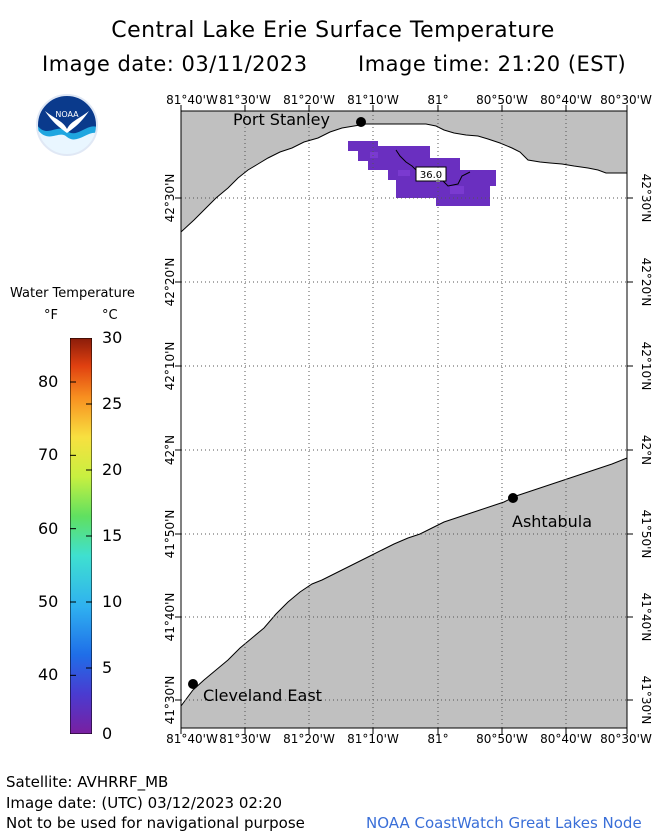 The image size is (666, 837). Describe the element at coordinates (170, 534) in the screenshot. I see `lat-label-left: 41°50'N` at that location.